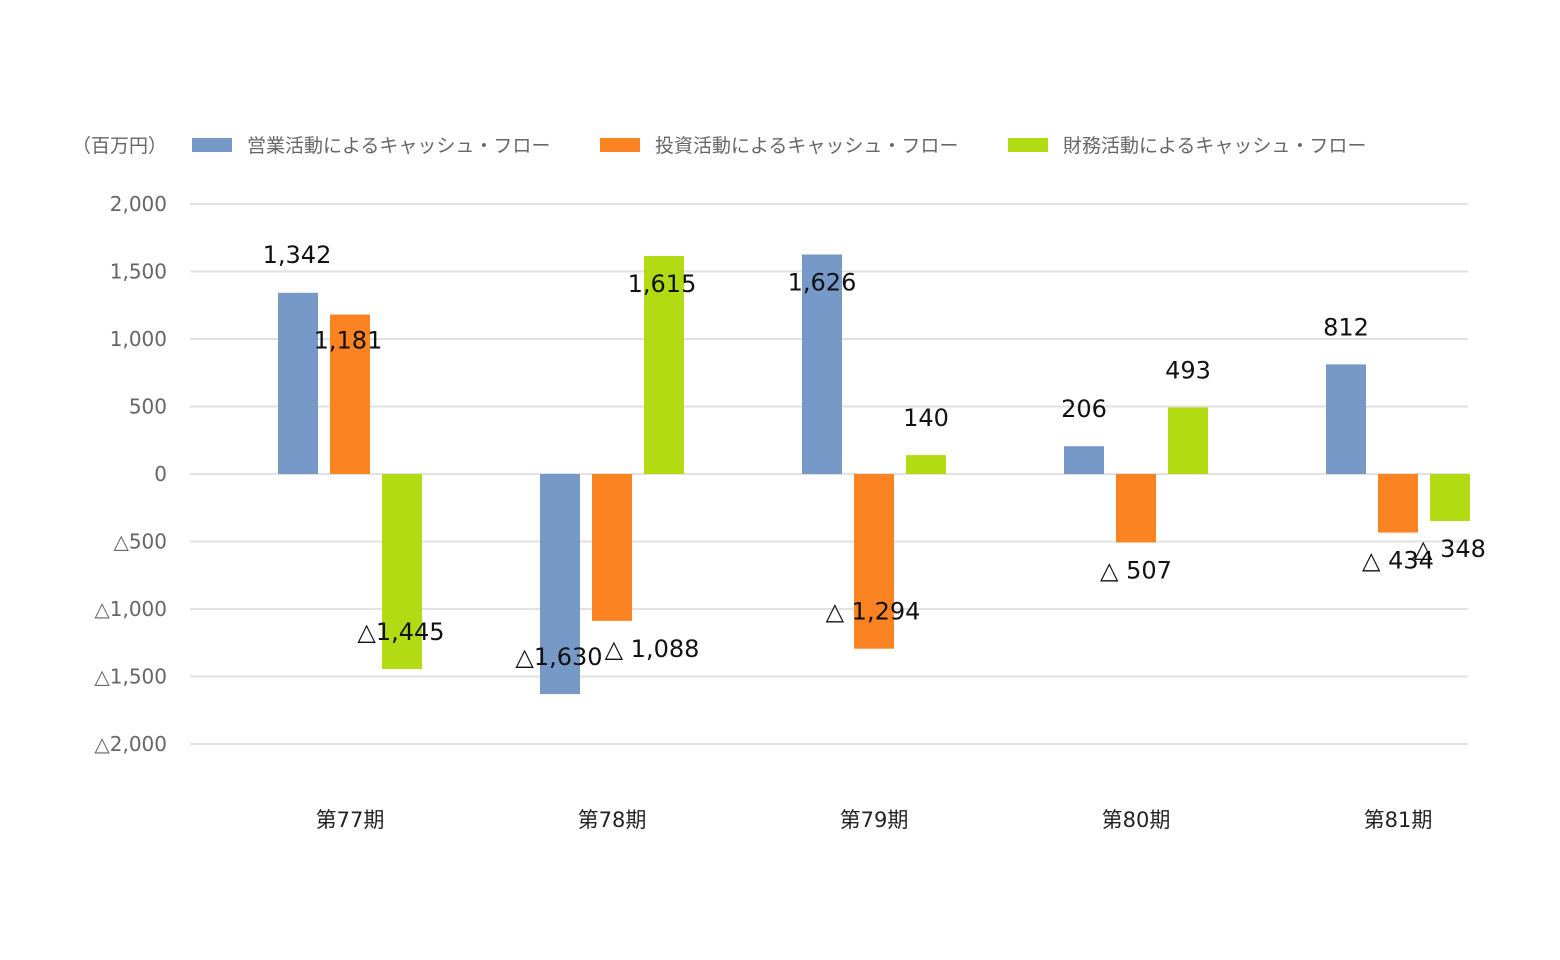 The image size is (1560, 960). What do you see at coordinates (806, 146) in the screenshot?
I see `legend-label: 投資活動によるキャッシュ・フロー` at bounding box center [806, 146].